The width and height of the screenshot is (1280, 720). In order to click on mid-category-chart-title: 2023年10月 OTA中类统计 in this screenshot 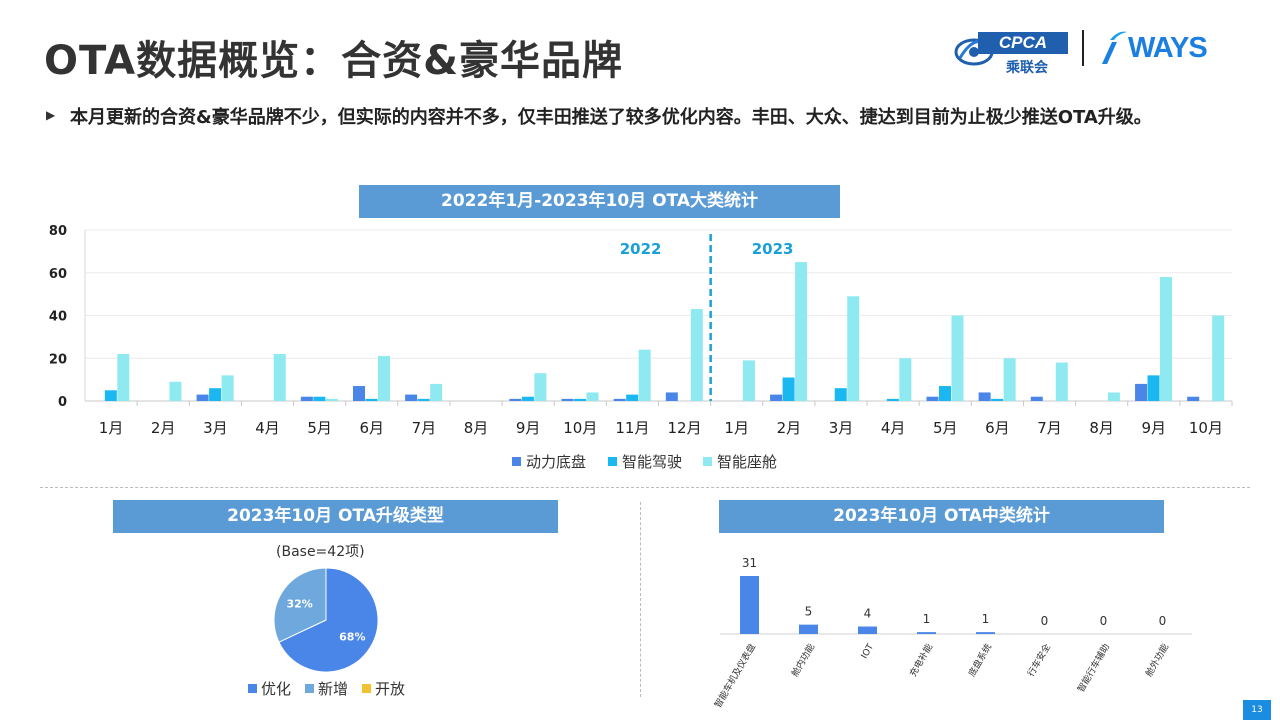, I will do `click(941, 516)`.